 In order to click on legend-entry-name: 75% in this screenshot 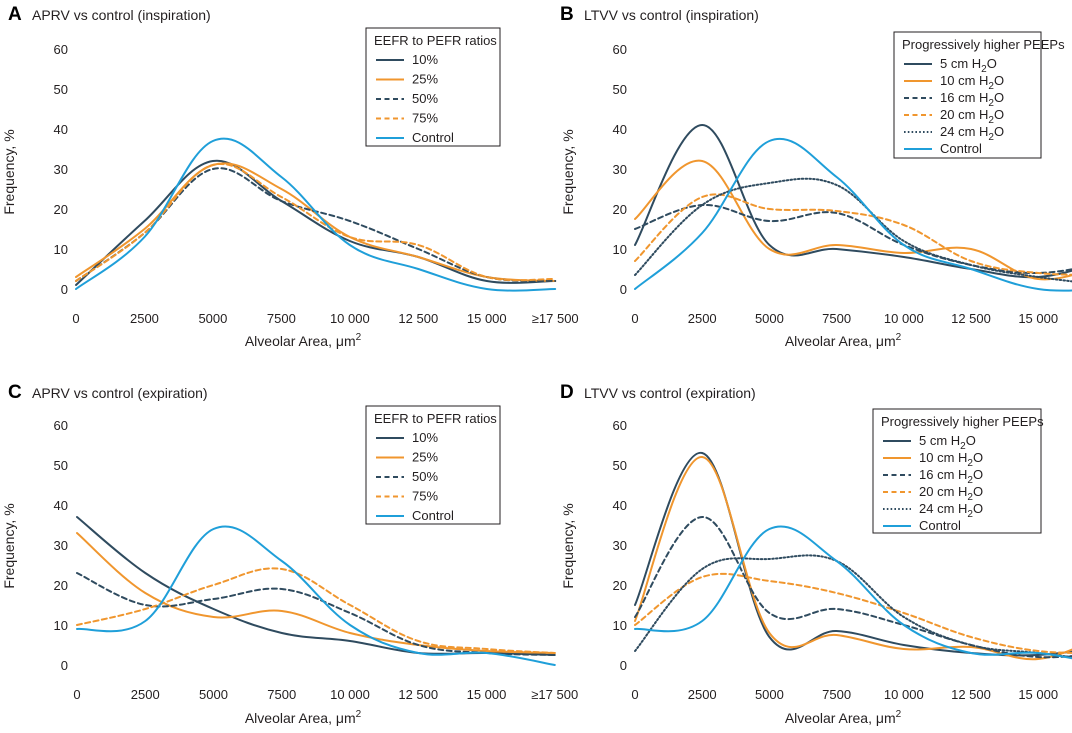, I will do `click(425, 118)`.